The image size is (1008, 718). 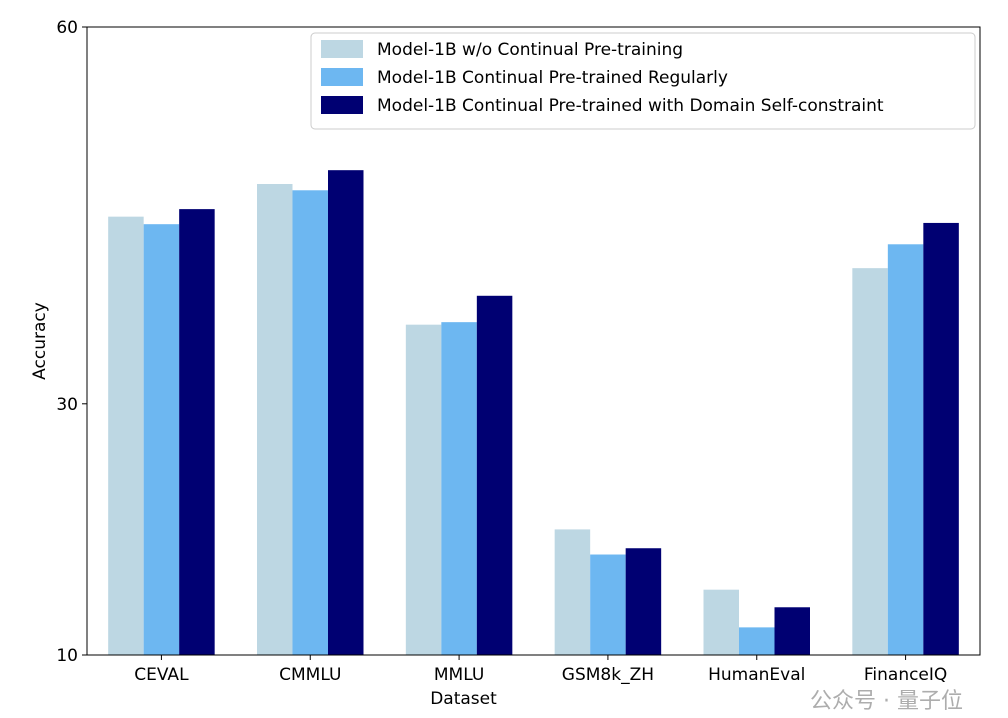 I want to click on x-axis-label: Dataset, so click(x=463, y=699).